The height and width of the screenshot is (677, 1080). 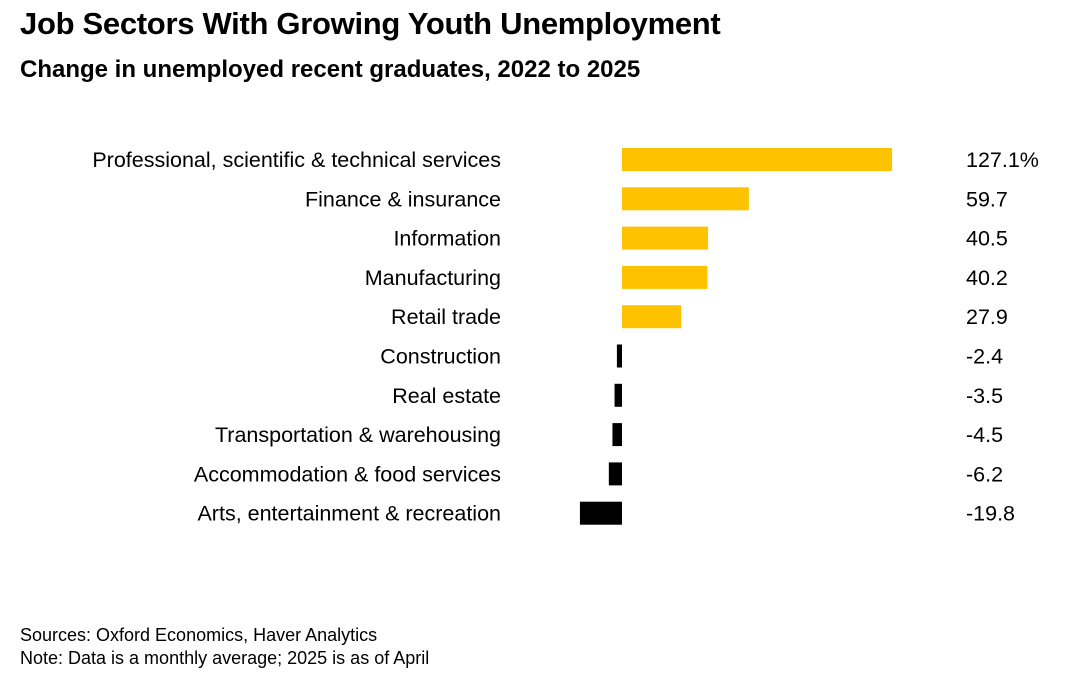 What do you see at coordinates (358, 435) in the screenshot?
I see `category-label: Transportation & warehousing` at bounding box center [358, 435].